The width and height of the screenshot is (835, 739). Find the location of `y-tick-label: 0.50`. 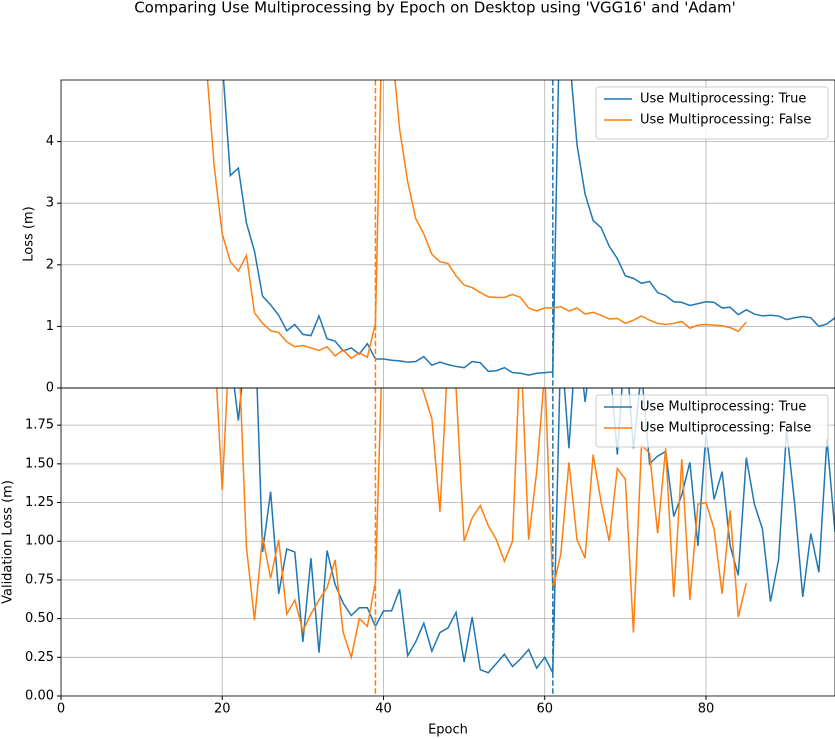

y-tick-label: 0.50 is located at coordinates (39, 618).